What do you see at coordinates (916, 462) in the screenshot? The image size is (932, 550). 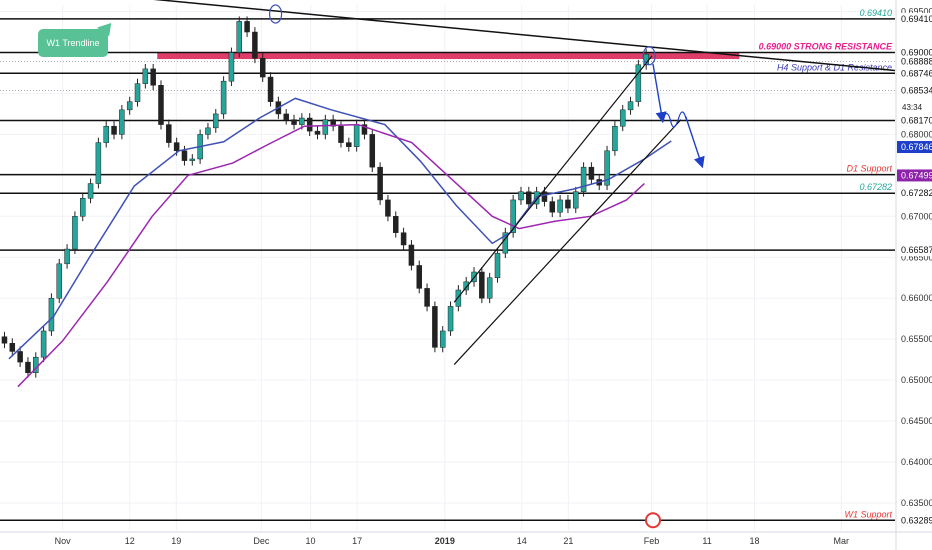 I see `y-tick-label: 0.64000` at bounding box center [916, 462].